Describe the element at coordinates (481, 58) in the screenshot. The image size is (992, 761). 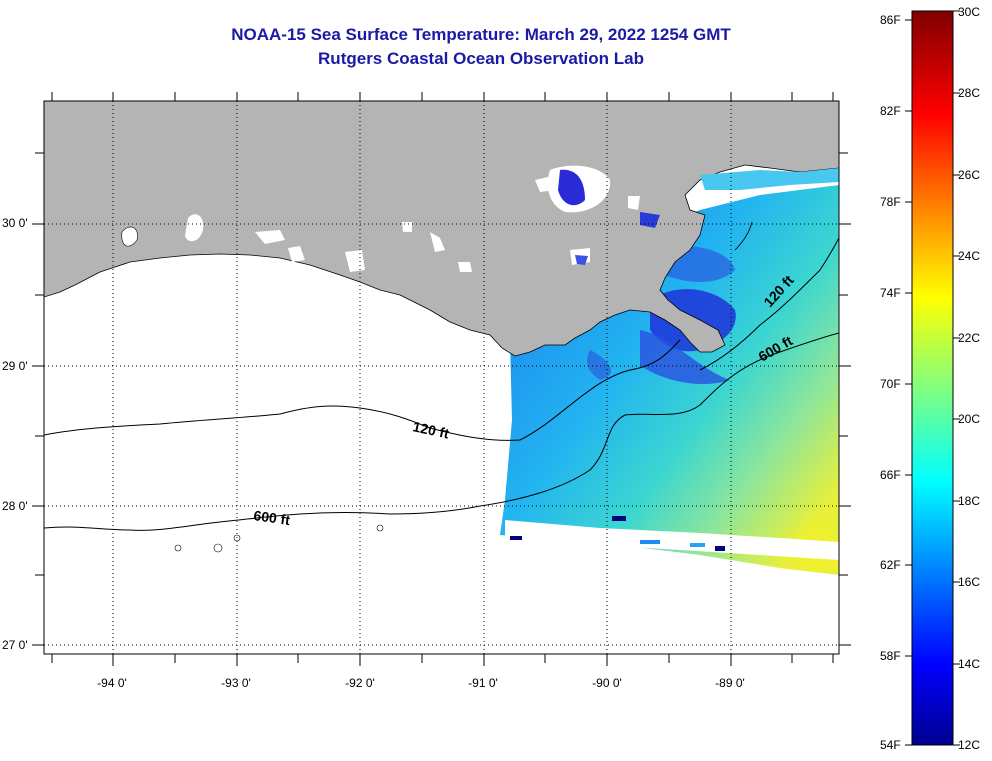
I see `map-subtitle: Rutgers Coastal Ocean Observation Lab` at that location.